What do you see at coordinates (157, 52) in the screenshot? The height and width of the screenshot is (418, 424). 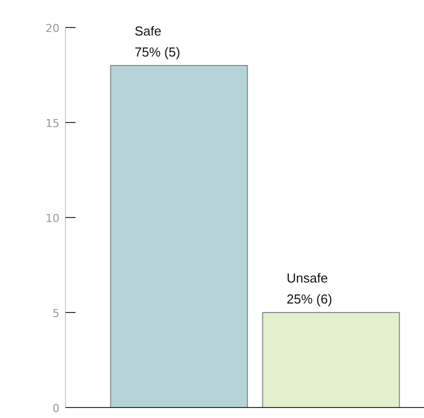 I see `annotation: 75% (5)` at bounding box center [157, 52].